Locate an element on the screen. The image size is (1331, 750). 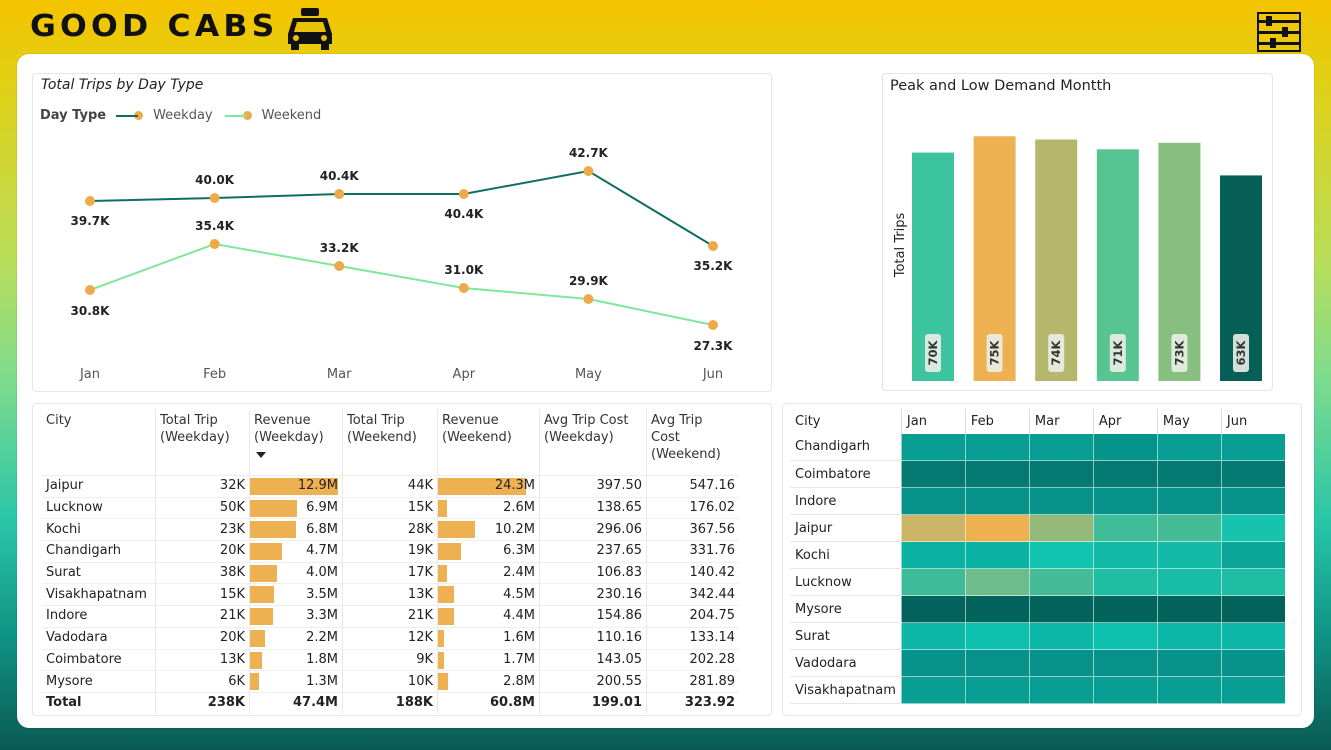
heatmap-row: Lucknow is located at coordinates (1038, 582).